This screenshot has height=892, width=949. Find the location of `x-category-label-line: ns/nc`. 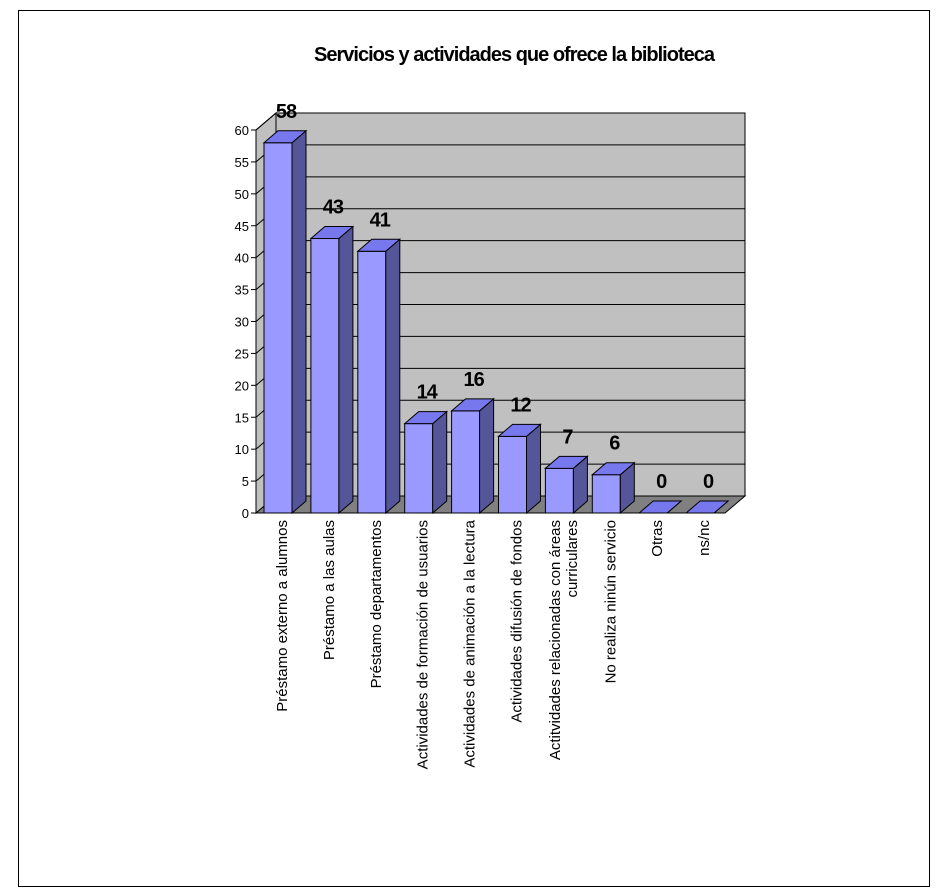

x-category-label-line: ns/nc is located at coordinates (704, 538).